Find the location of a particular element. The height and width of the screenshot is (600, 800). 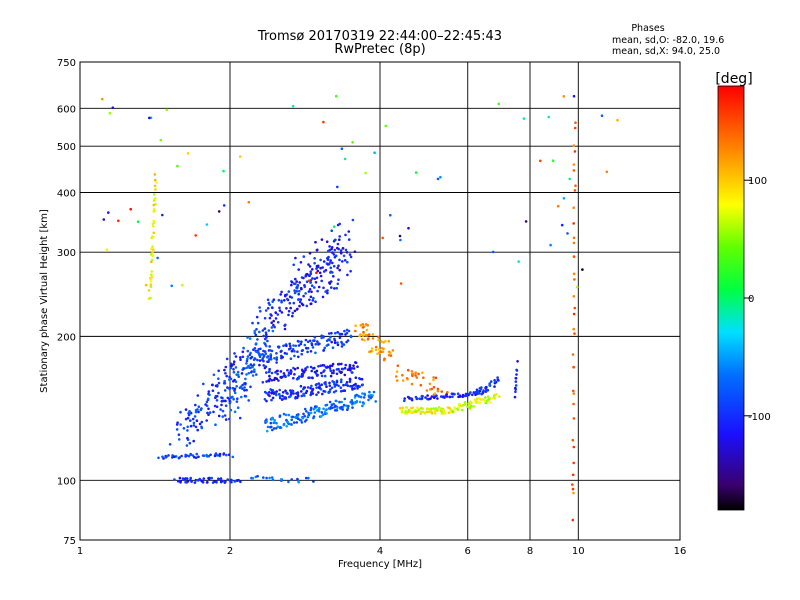

y-tick-label: 500 is located at coordinates (66, 147).